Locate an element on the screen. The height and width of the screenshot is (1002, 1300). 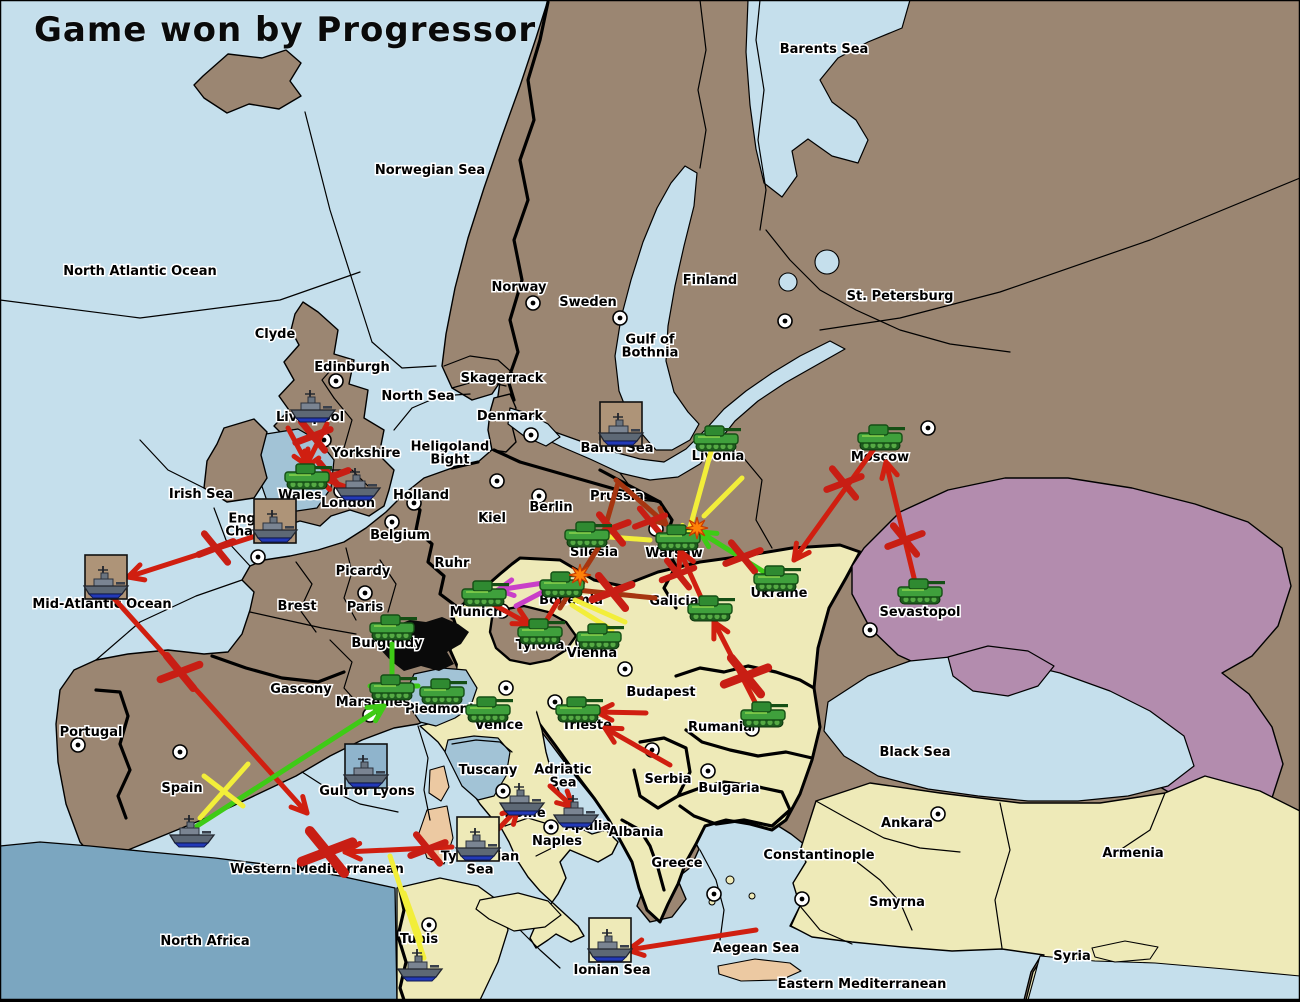
province-label-picardy: Picardy is located at coordinates (363, 571).